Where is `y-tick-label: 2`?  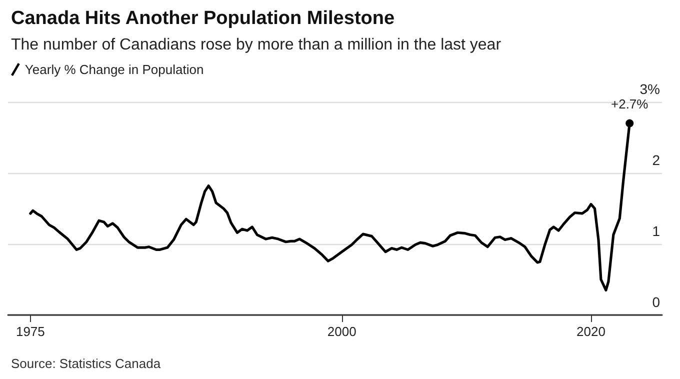 y-tick-label: 2 is located at coordinates (656, 160).